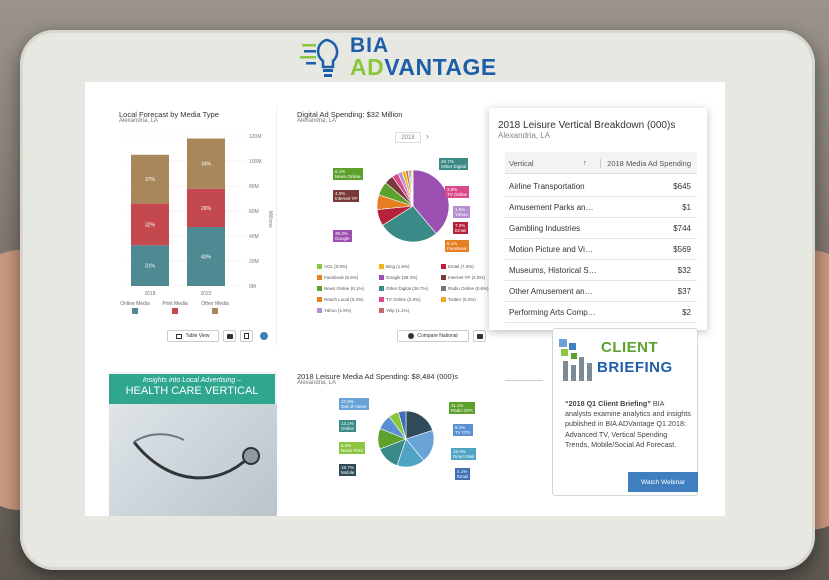  Describe the element at coordinates (464, 454) in the screenshot. I see `pie-callout-label: 15.0% Direct Mail` at that location.